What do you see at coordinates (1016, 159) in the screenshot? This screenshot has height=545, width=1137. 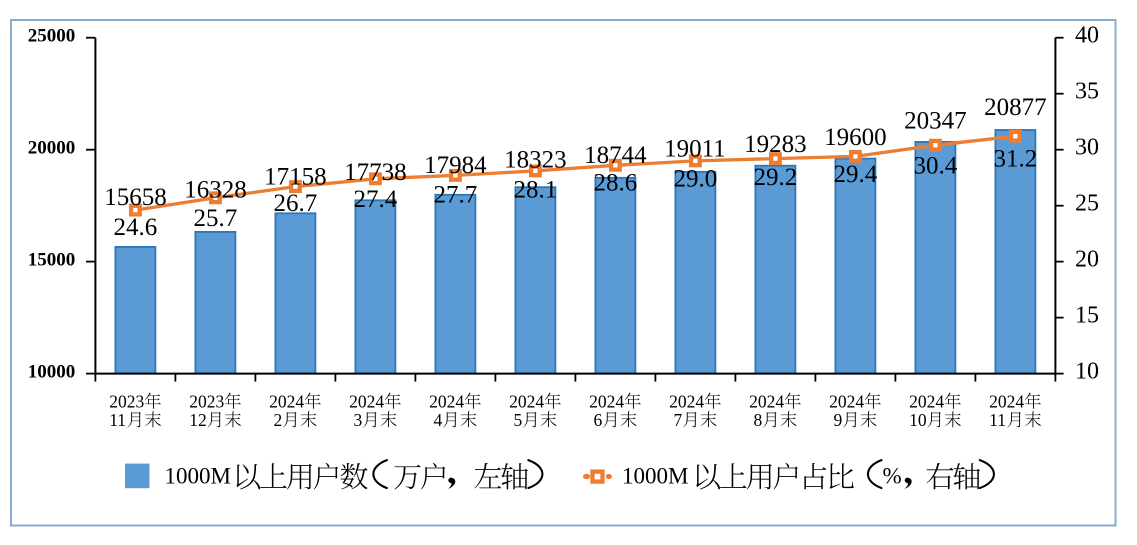 I see `svg-text: 31.2` at bounding box center [1016, 159].